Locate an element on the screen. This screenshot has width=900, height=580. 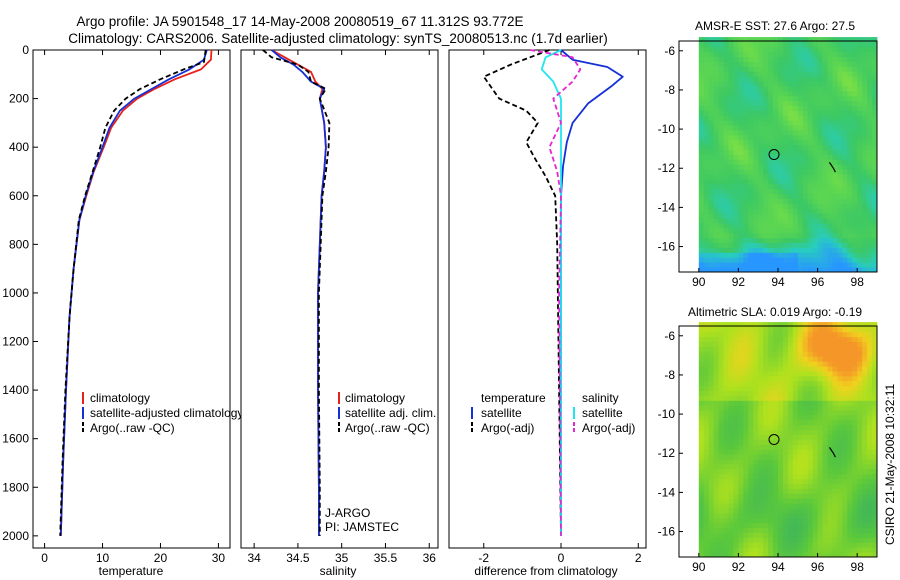
lon-tick-label: 90 is located at coordinates (699, 282).